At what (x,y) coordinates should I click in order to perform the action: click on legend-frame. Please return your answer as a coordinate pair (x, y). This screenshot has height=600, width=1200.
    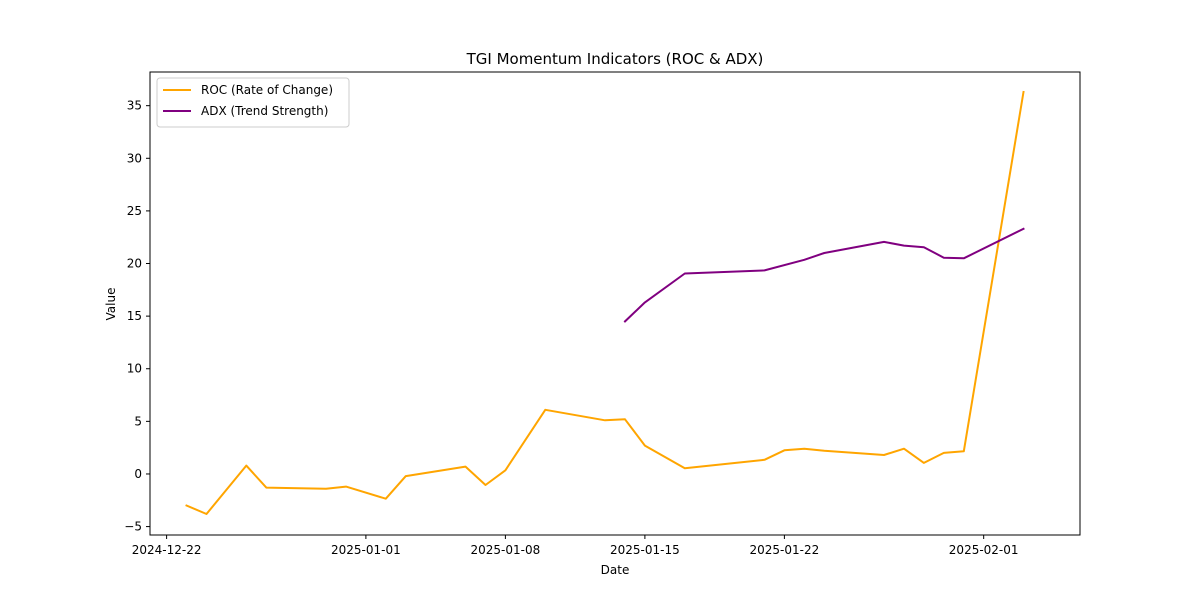
    Looking at the image, I should click on (253, 102).